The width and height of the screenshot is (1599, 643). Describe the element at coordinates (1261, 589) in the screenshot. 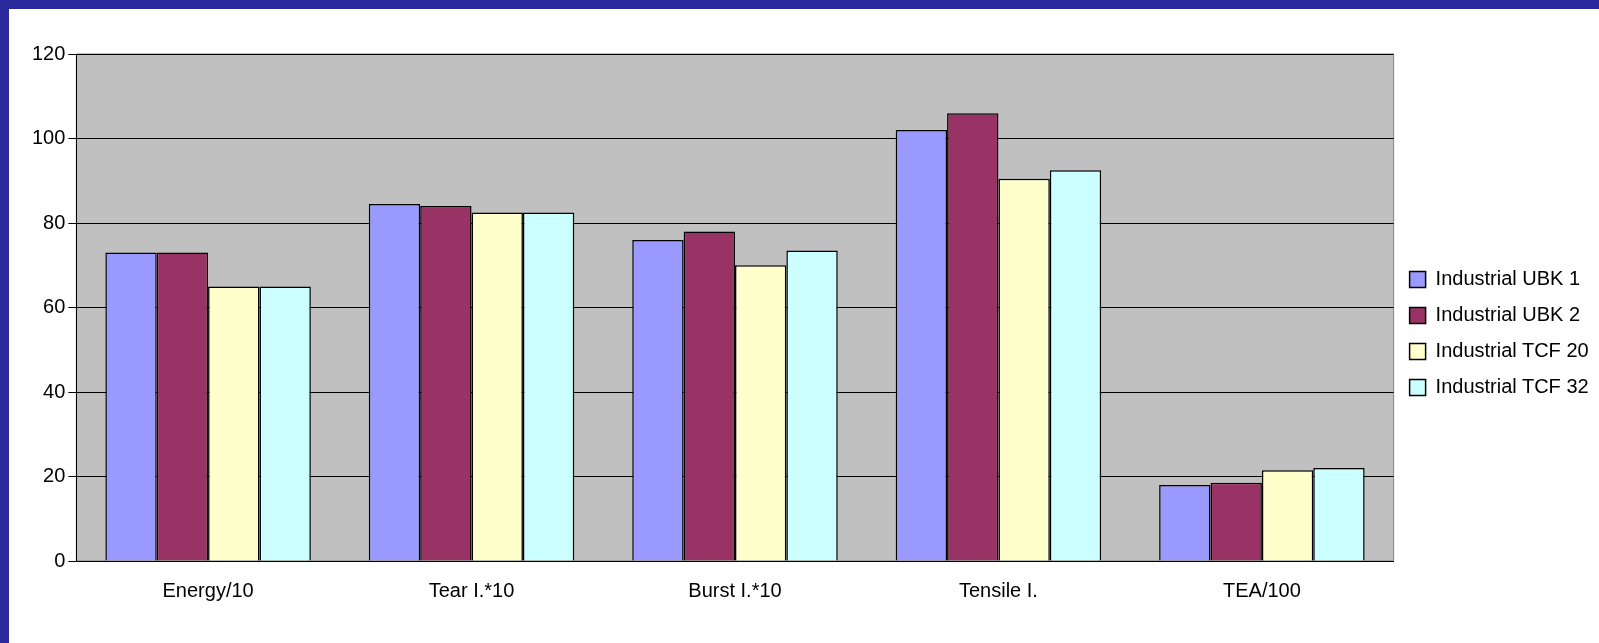

I see `x-tick-label: TEA/100` at that location.